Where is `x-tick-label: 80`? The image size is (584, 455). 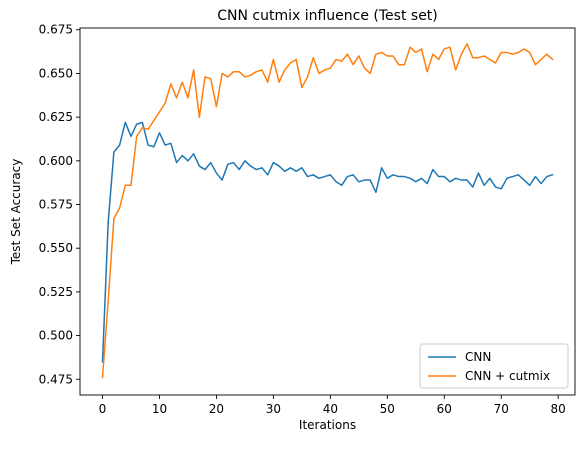
x-tick-label: 80 is located at coordinates (558, 409).